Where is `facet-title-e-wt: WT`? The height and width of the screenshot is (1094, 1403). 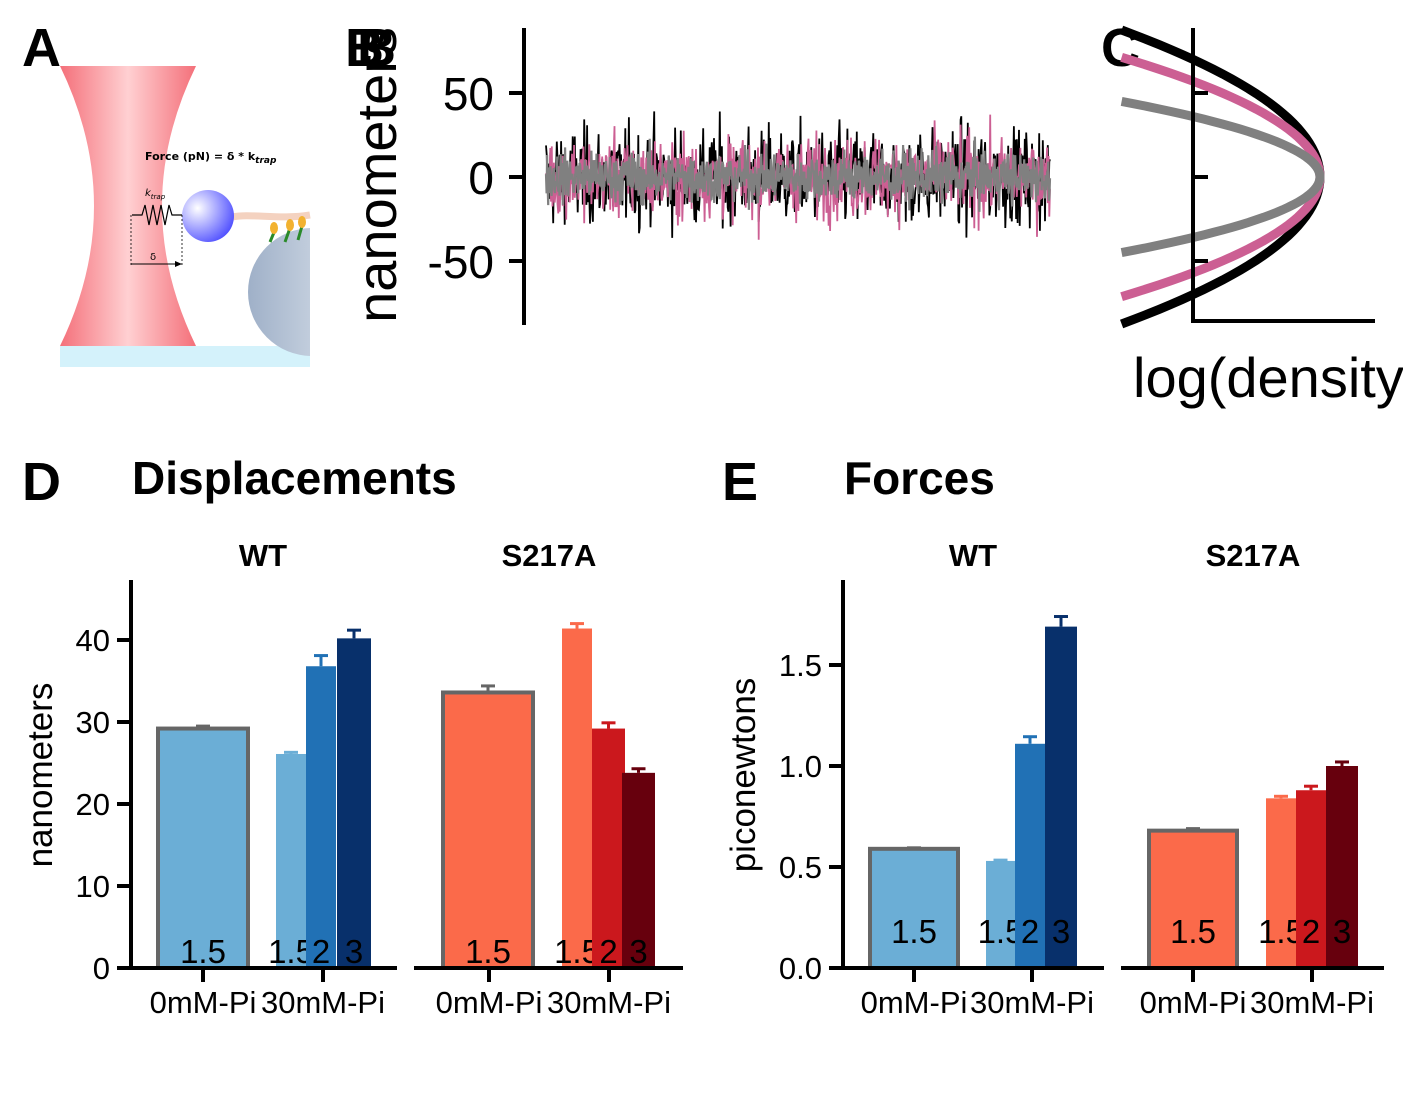 facet-title-e-wt: WT is located at coordinates (973, 555).